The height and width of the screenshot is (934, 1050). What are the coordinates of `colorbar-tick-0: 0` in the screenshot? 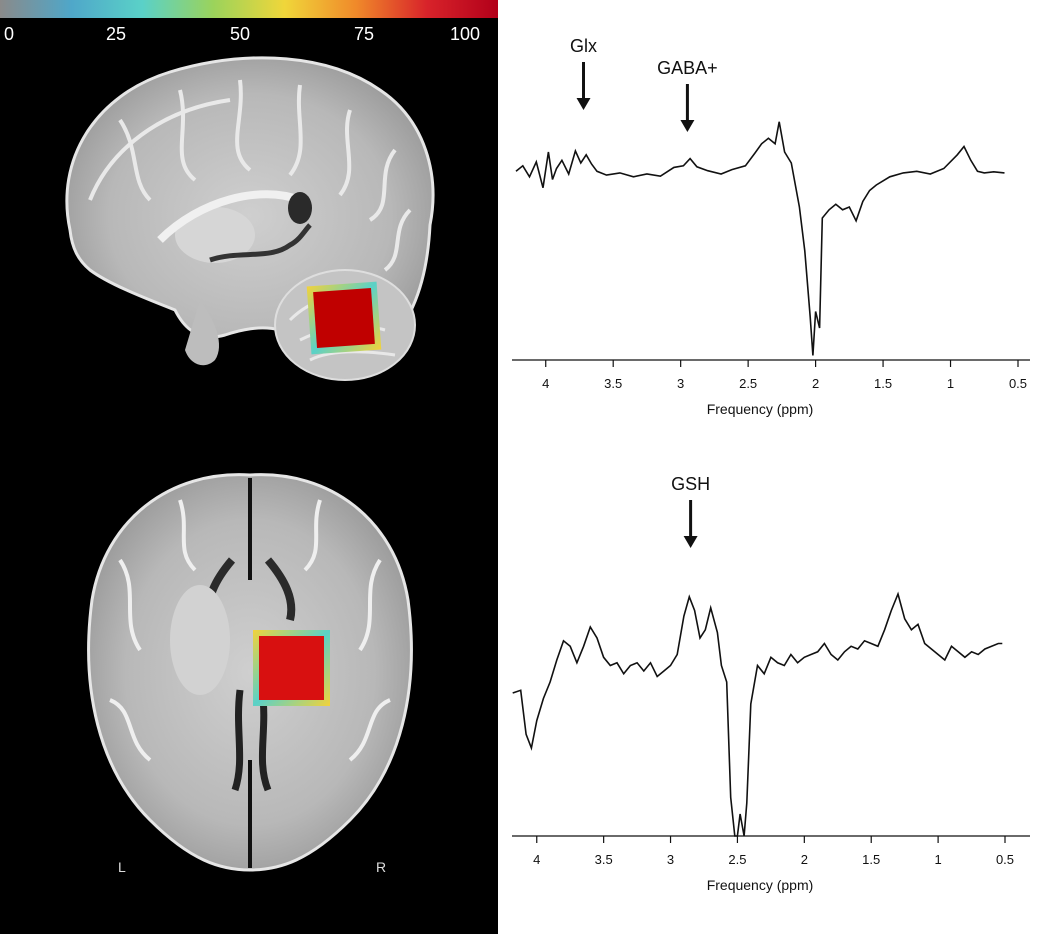 It's located at (9, 34).